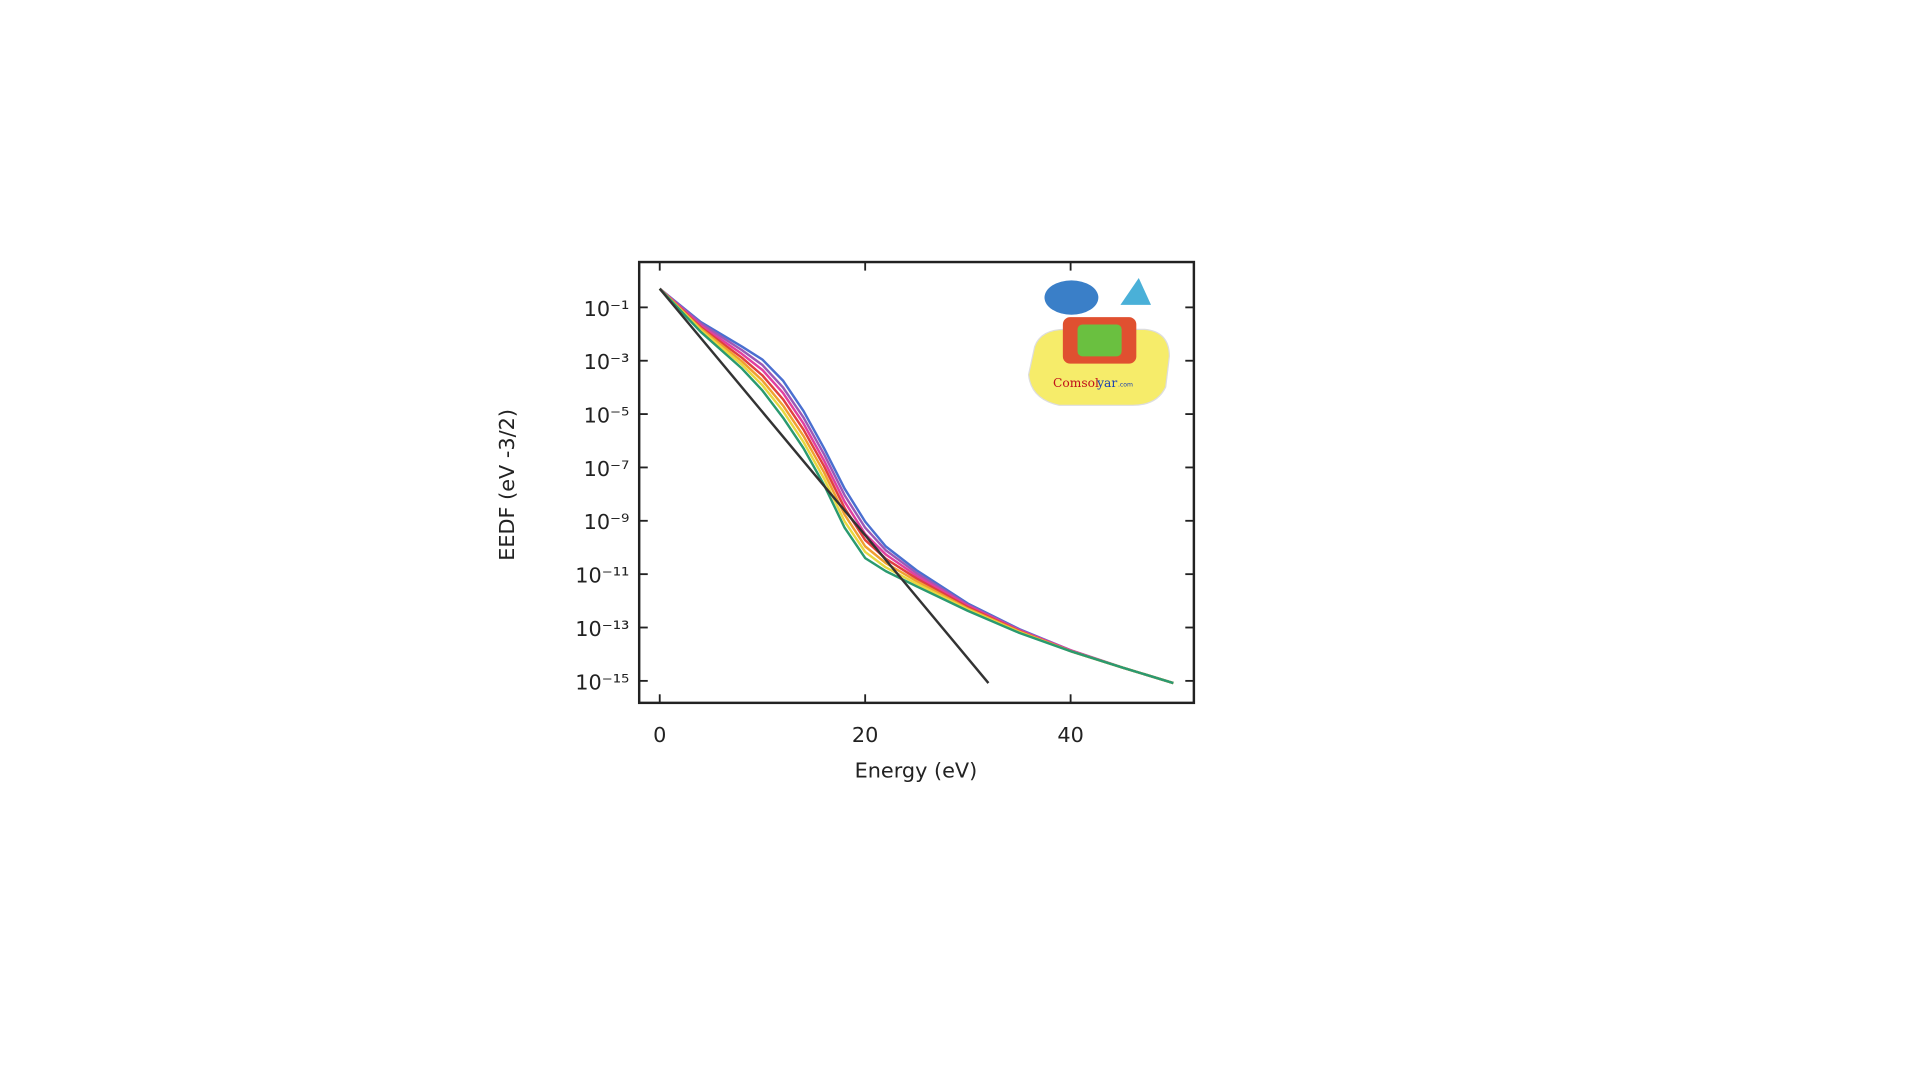 Image resolution: width=1920 pixels, height=1080 pixels. I want to click on logo-suffix: yar, so click(1106, 383).